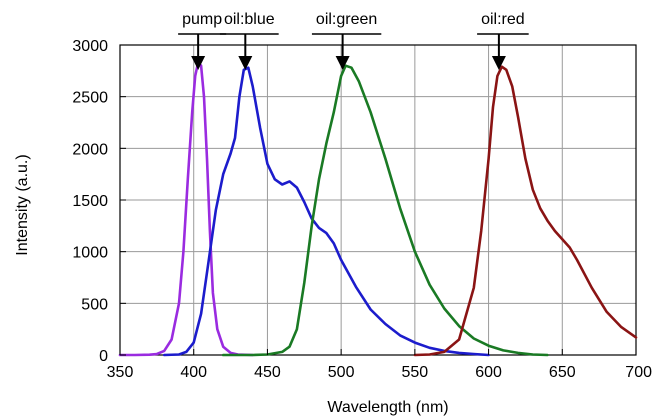 The width and height of the screenshot is (654, 417). Describe the element at coordinates (346, 40) in the screenshot. I see `annotation-oil-green: oil:green` at that location.